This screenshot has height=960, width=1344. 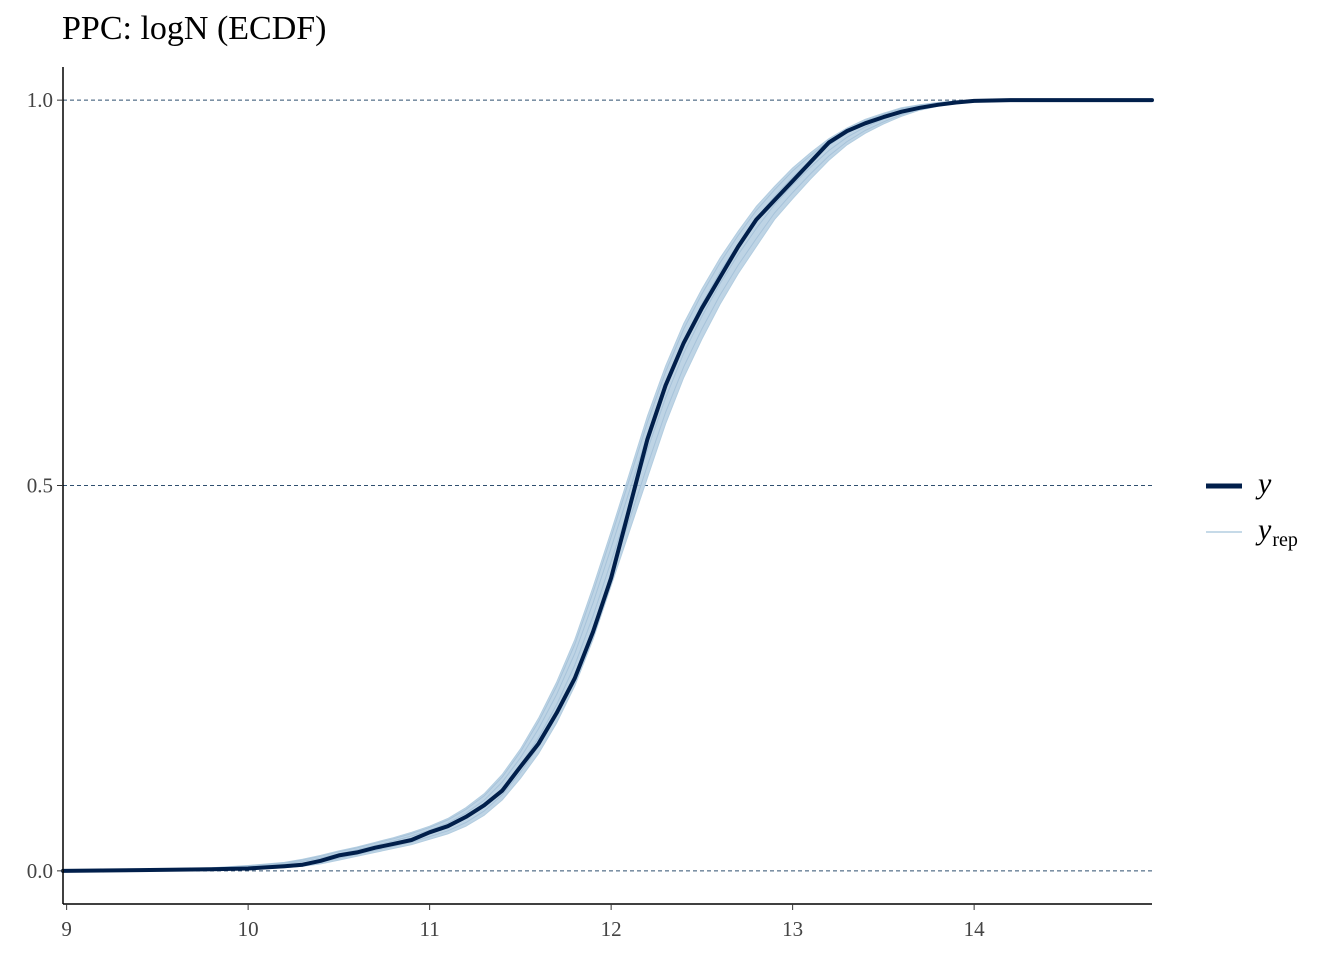 I want to click on y-tick-label-0.5: 0.5, so click(x=40, y=486).